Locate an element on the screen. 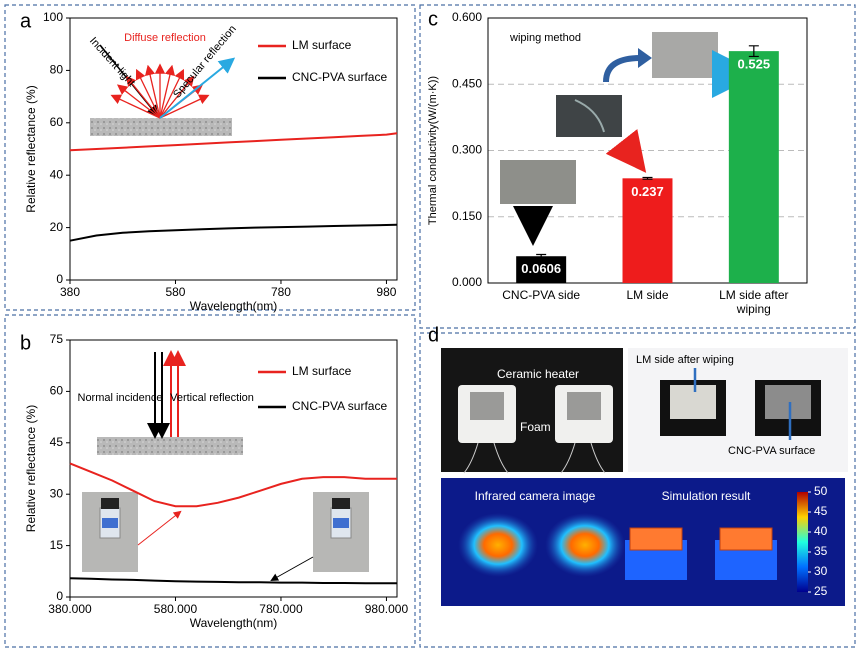 This screenshot has height=652, width=860. x-tick-label: CNC-PVA side is located at coordinates (541, 295).